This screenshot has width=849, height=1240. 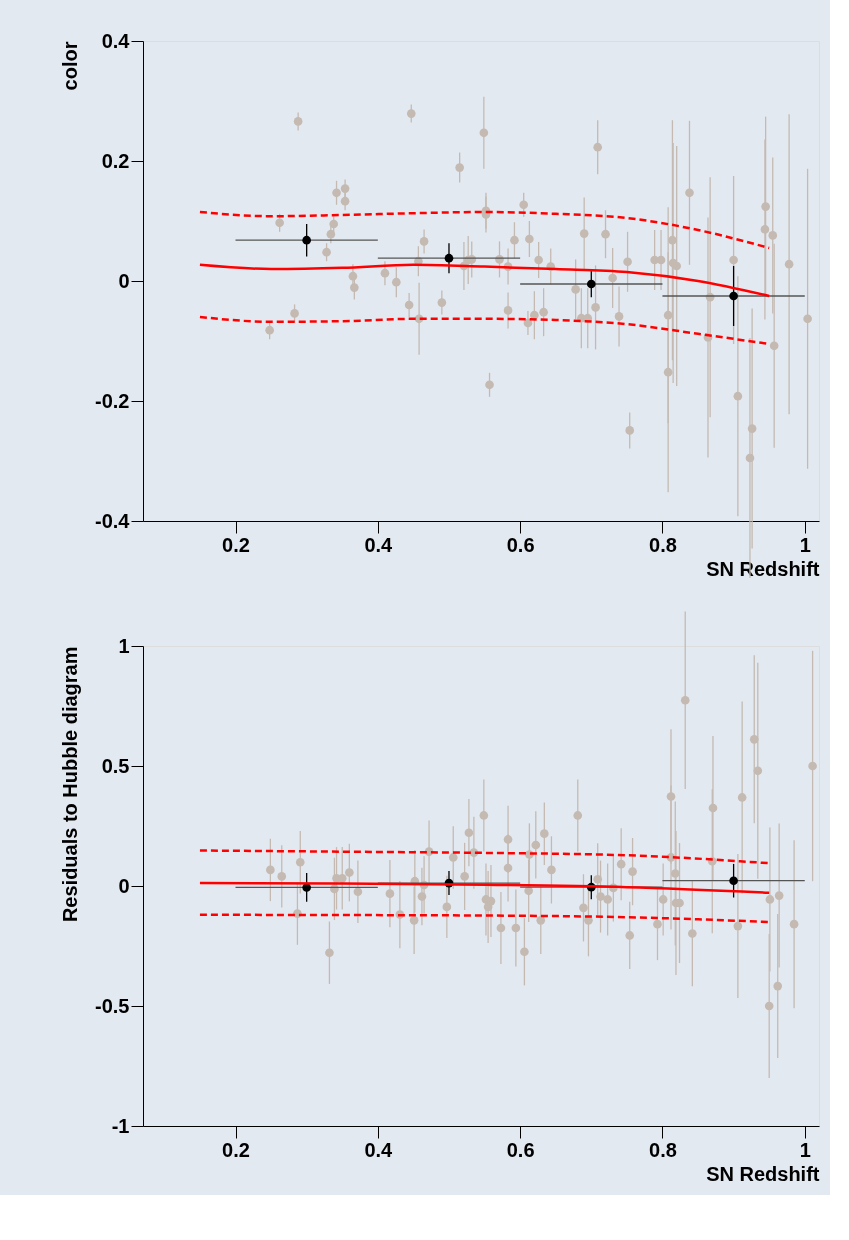 What do you see at coordinates (70, 784) in the screenshot?
I see `y-axis-title: Residuals to Hubble diagram` at bounding box center [70, 784].